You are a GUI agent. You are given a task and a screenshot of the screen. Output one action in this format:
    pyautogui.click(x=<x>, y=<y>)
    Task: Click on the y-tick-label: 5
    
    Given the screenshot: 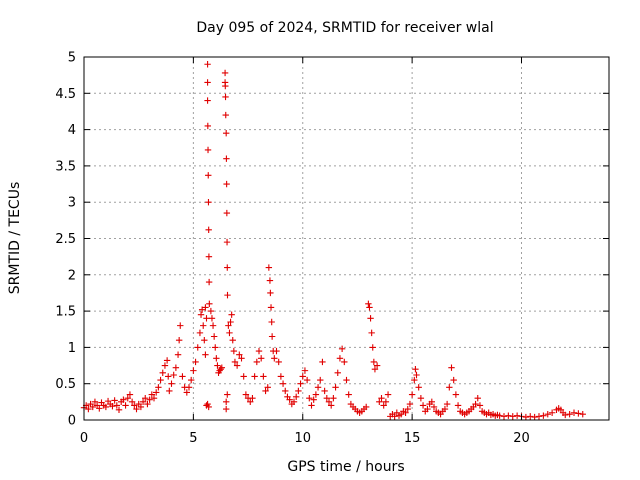 What is the action you would take?
    pyautogui.click(x=72, y=58)
    